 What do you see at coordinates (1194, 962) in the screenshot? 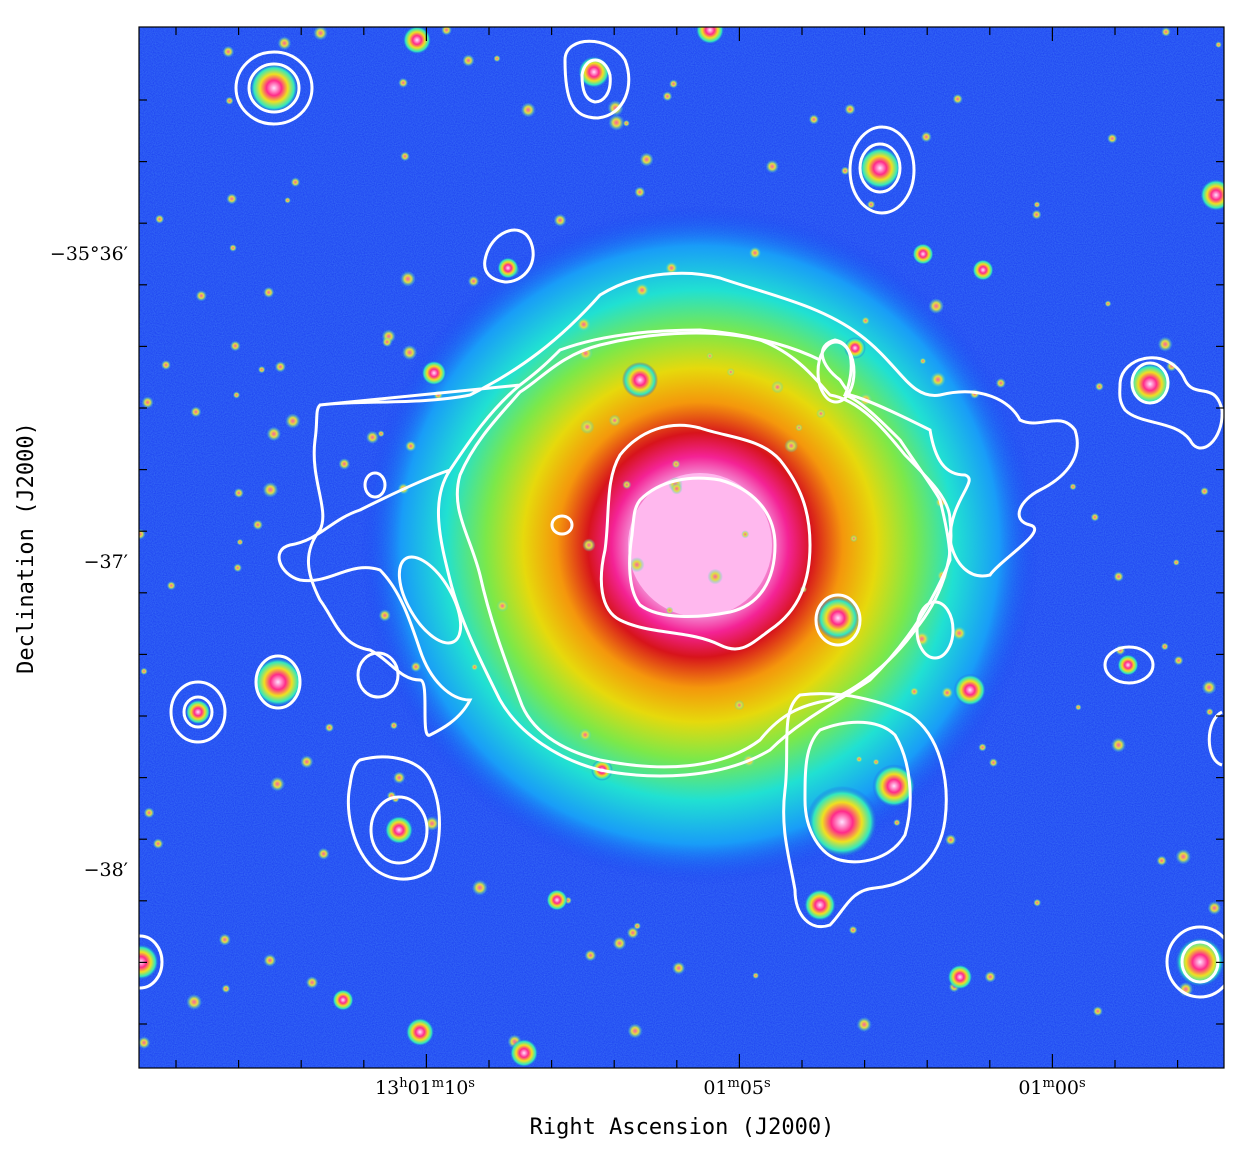
I see `contour-star-8a` at bounding box center [1194, 962].